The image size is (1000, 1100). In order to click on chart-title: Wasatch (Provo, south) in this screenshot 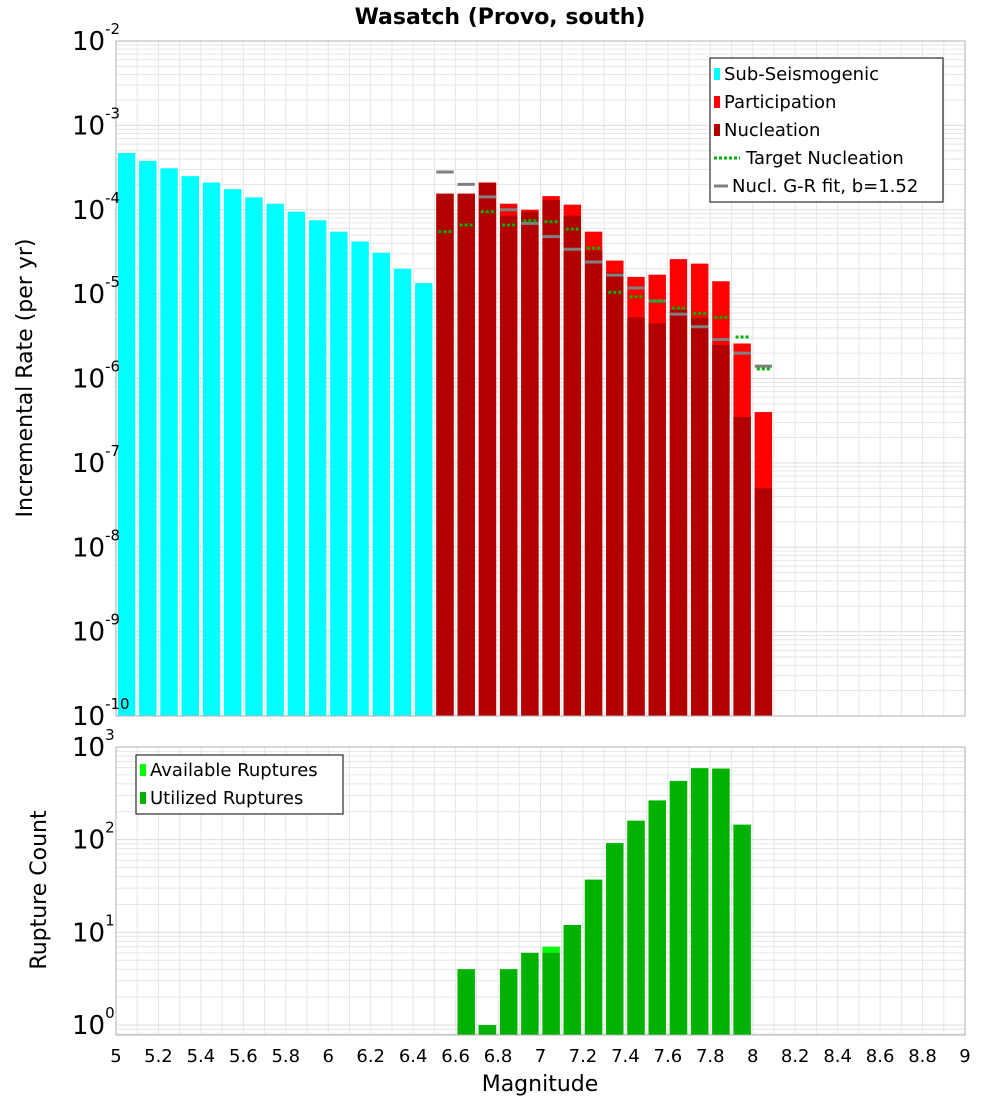, I will do `click(500, 17)`.